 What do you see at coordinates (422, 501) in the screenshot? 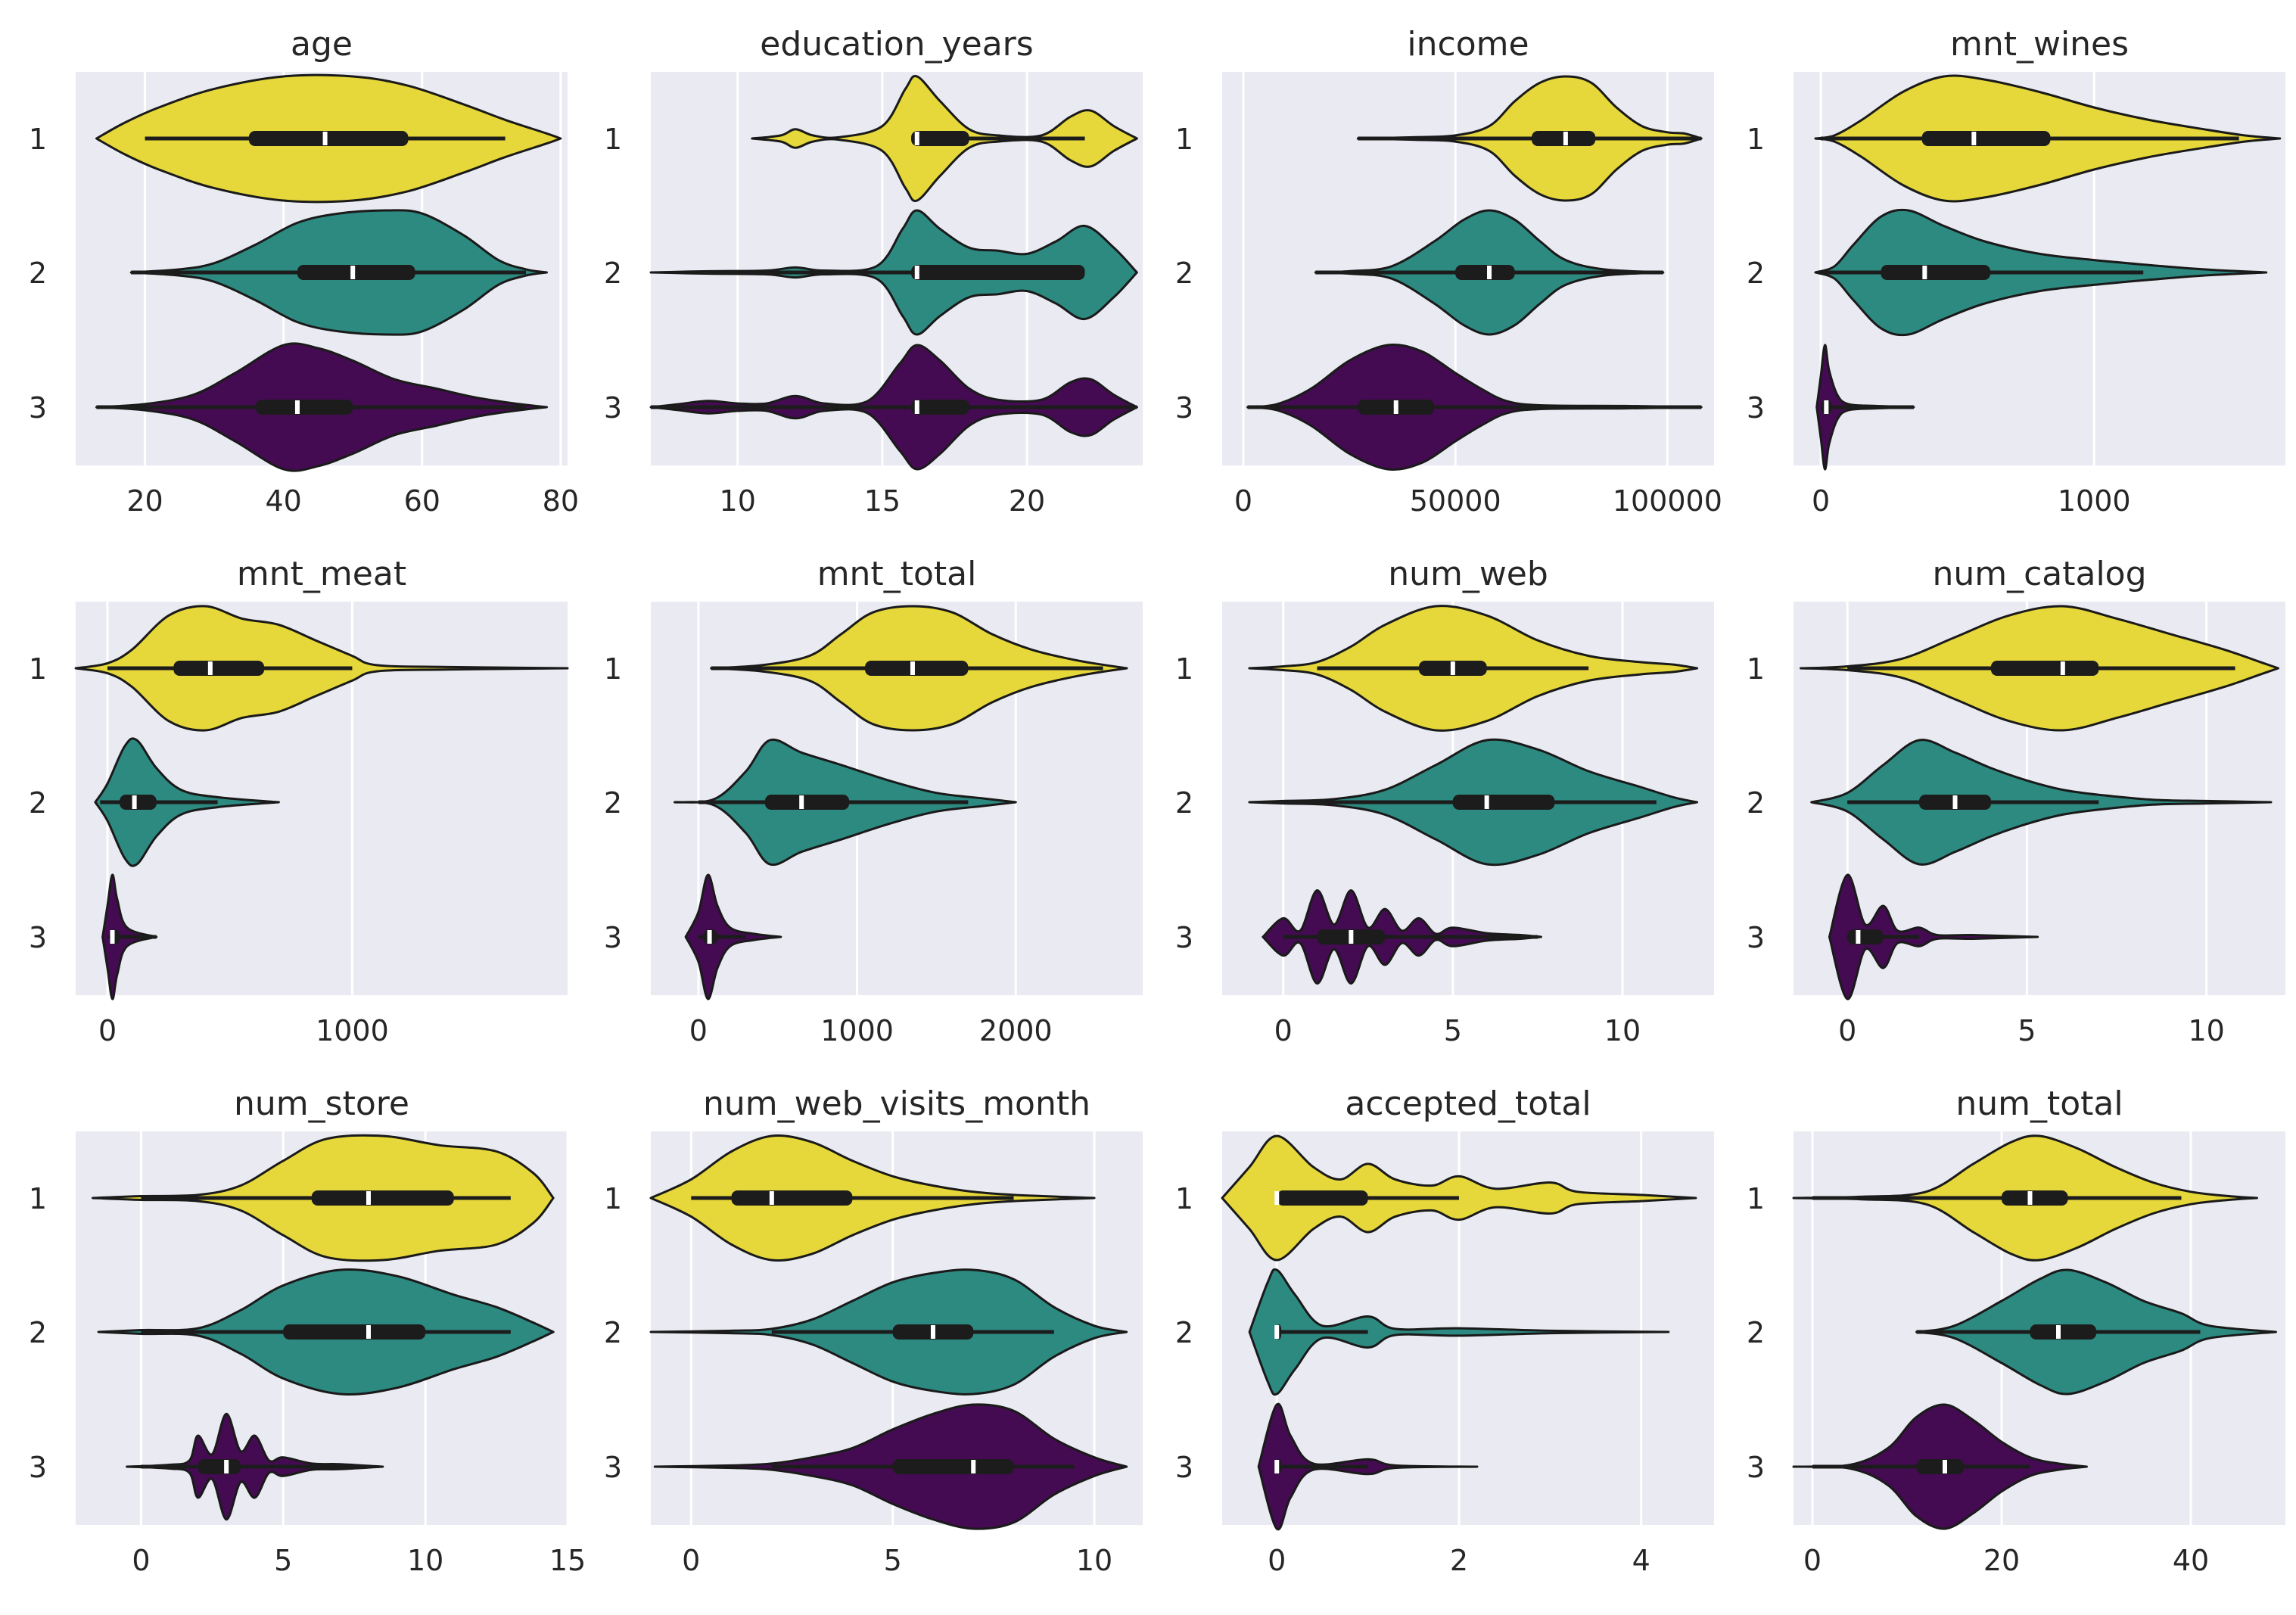
I see `x-tick-label: 60` at bounding box center [422, 501].